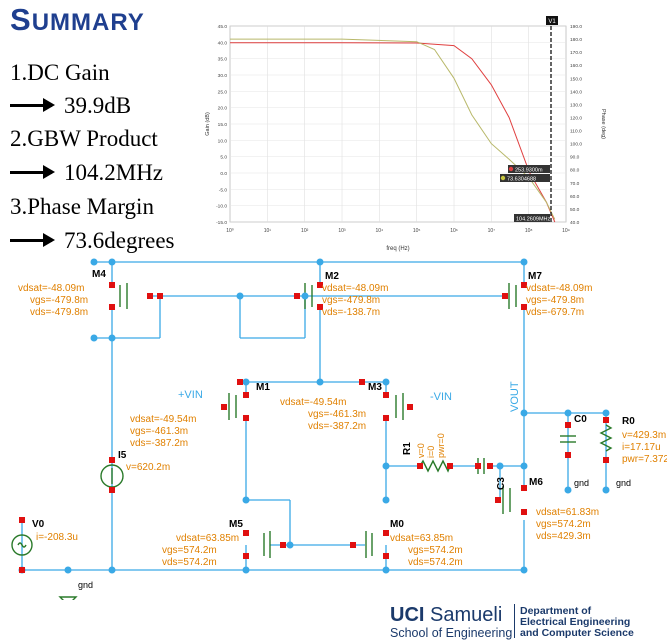 The width and height of the screenshot is (667, 642). Describe the element at coordinates (536, 482) in the screenshot. I see `m6-name: M6` at that location.